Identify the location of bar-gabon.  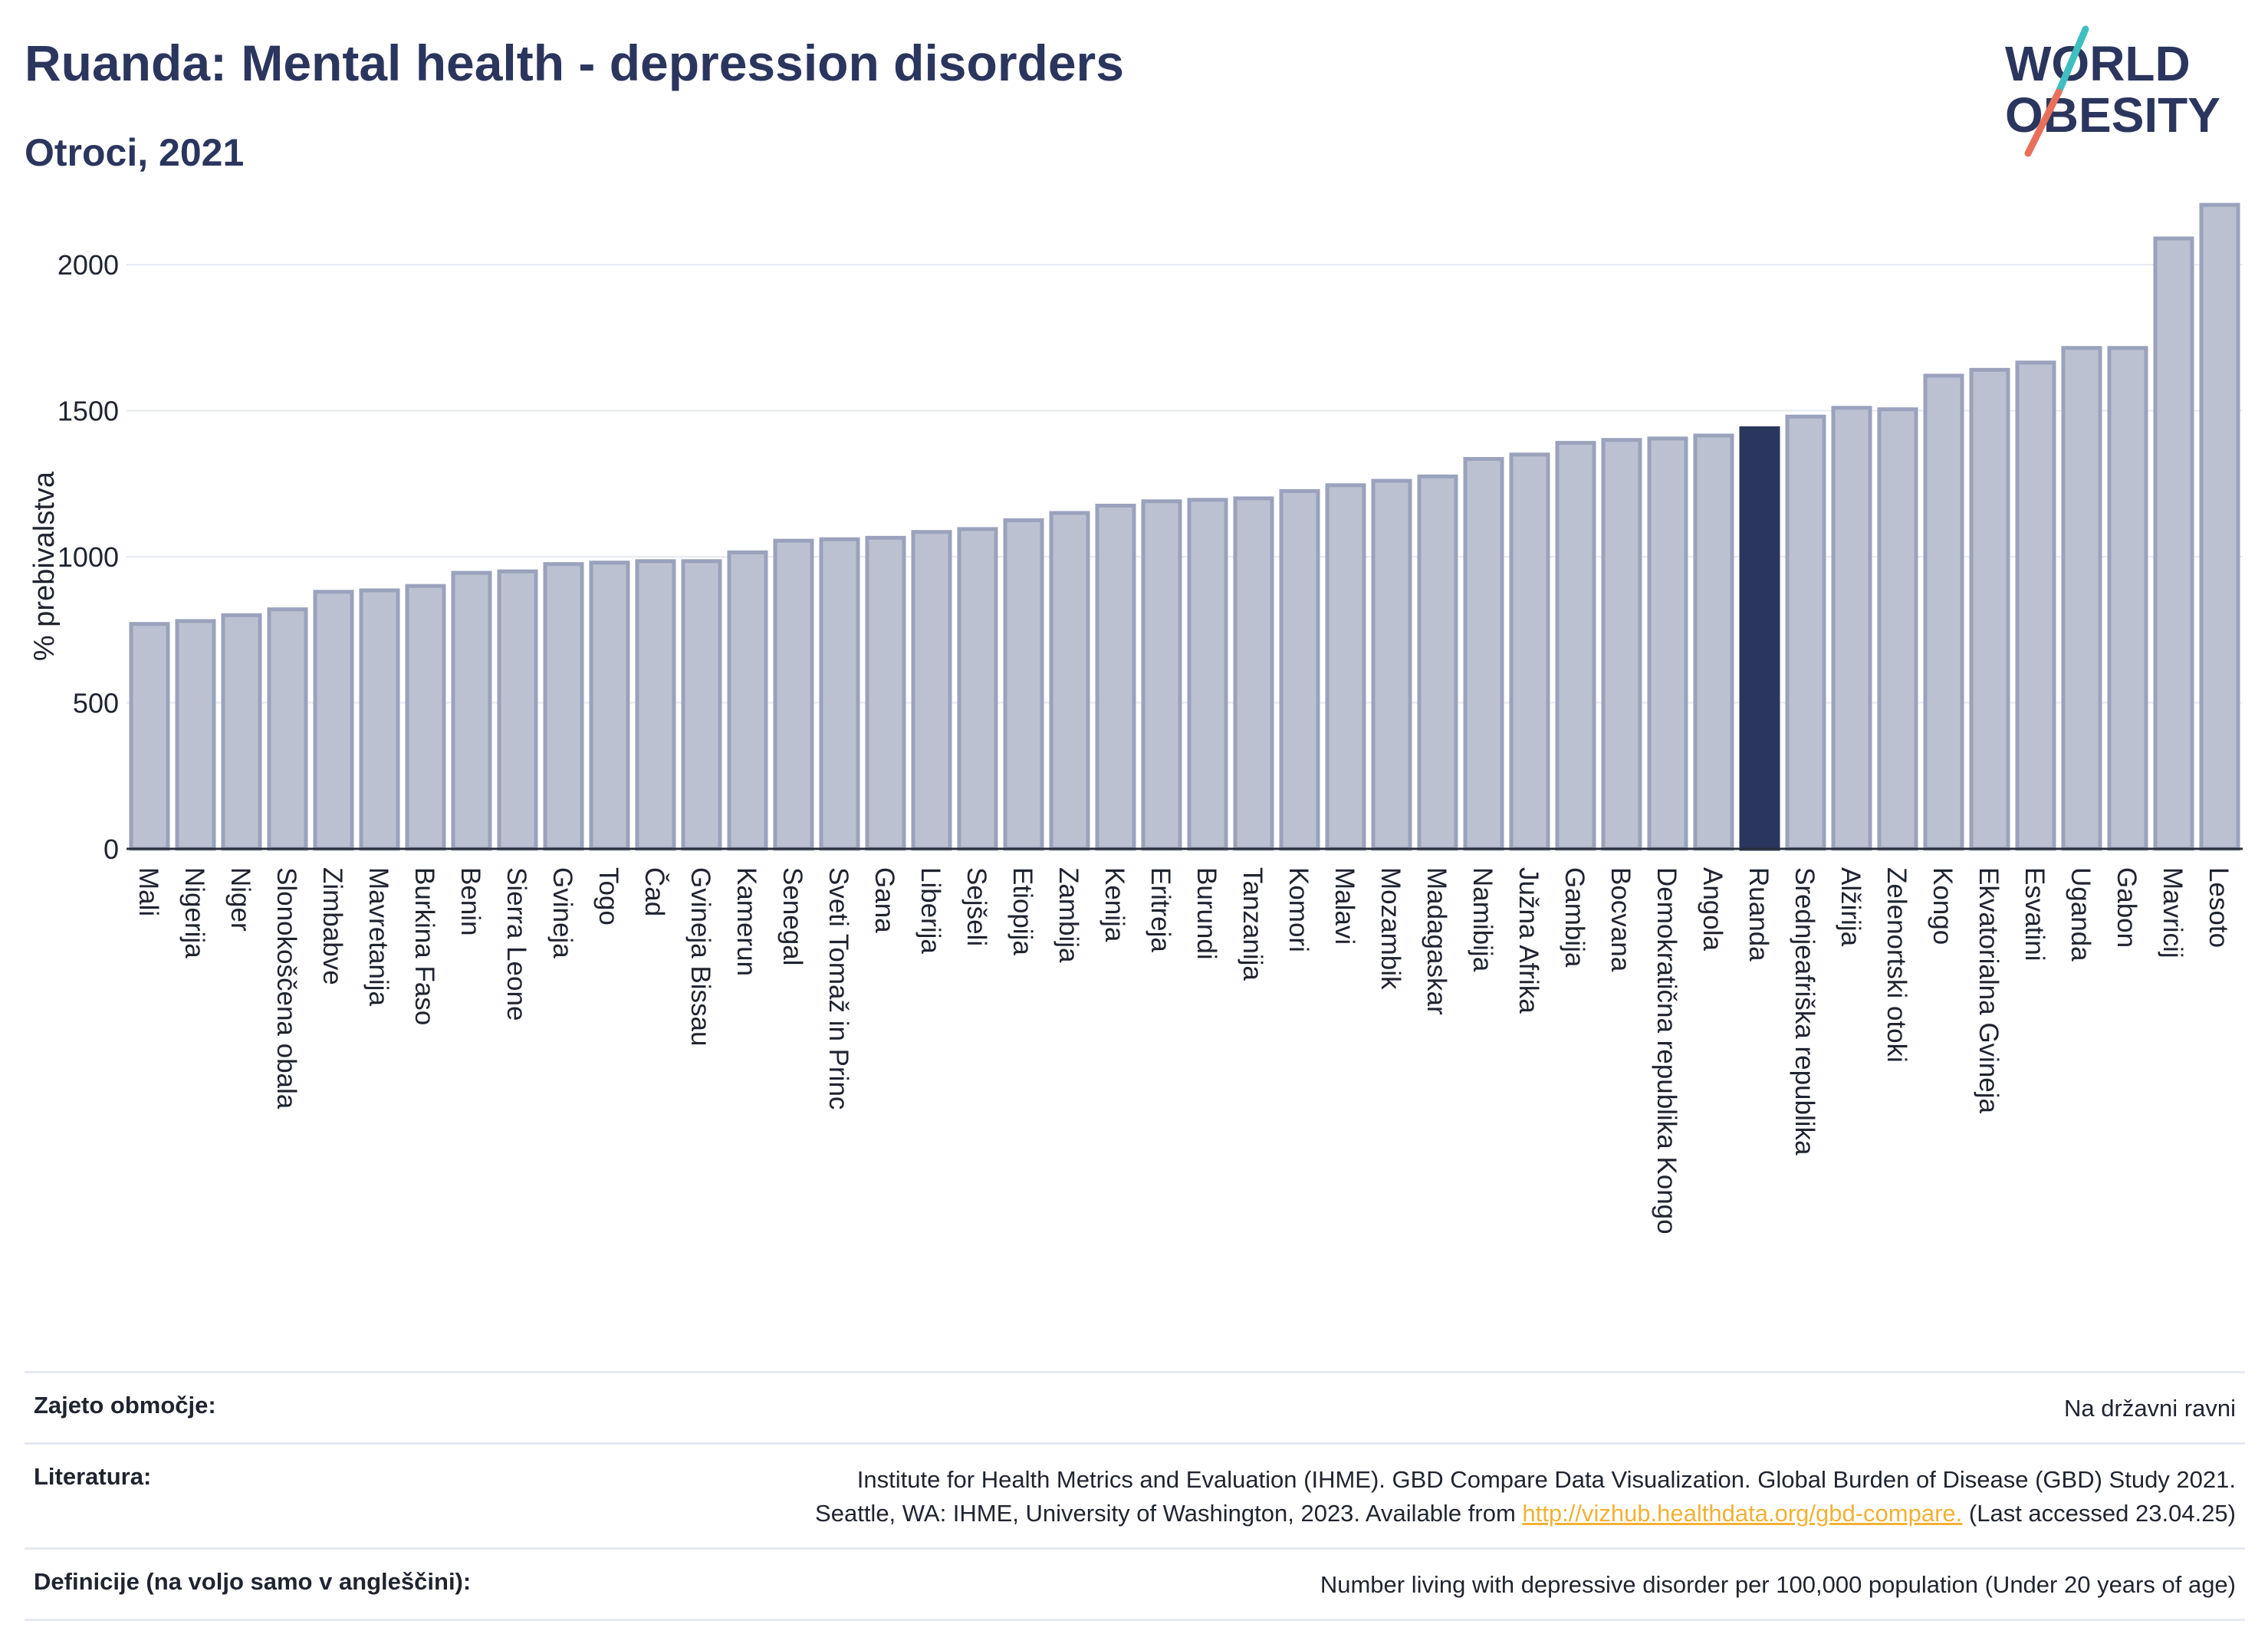
(2127, 599).